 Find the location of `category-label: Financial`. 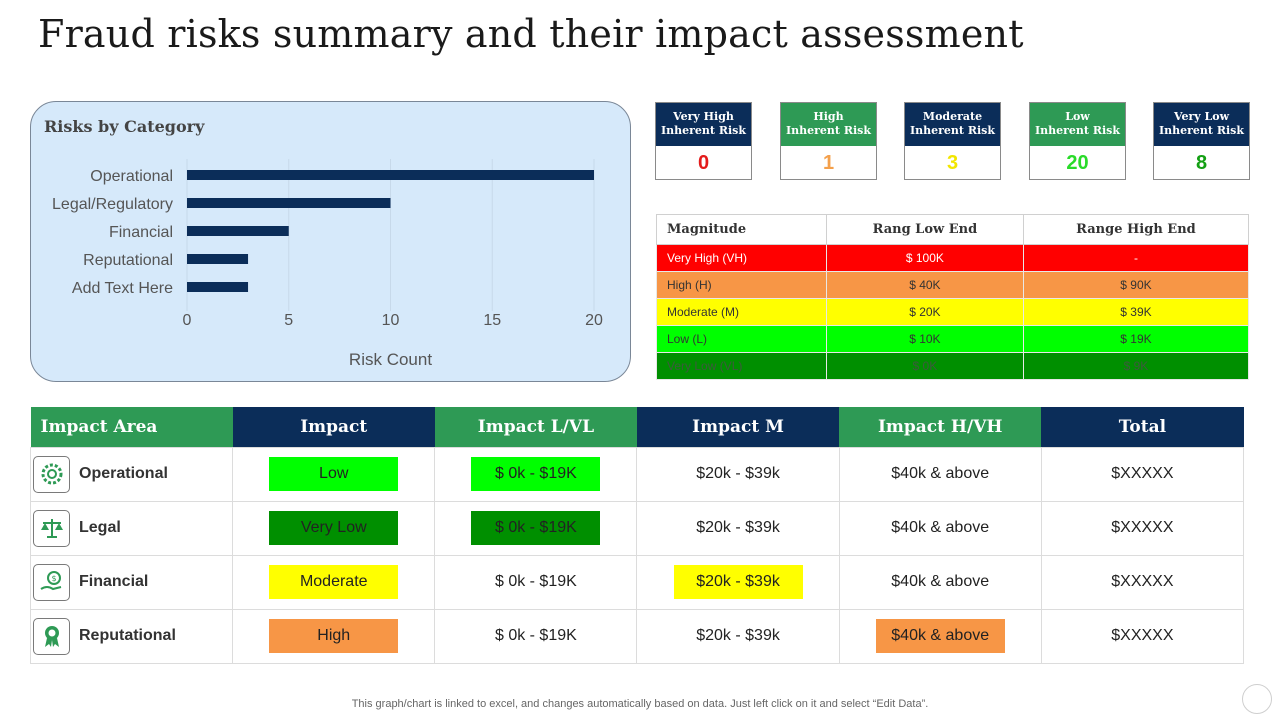

category-label: Financial is located at coordinates (141, 232).